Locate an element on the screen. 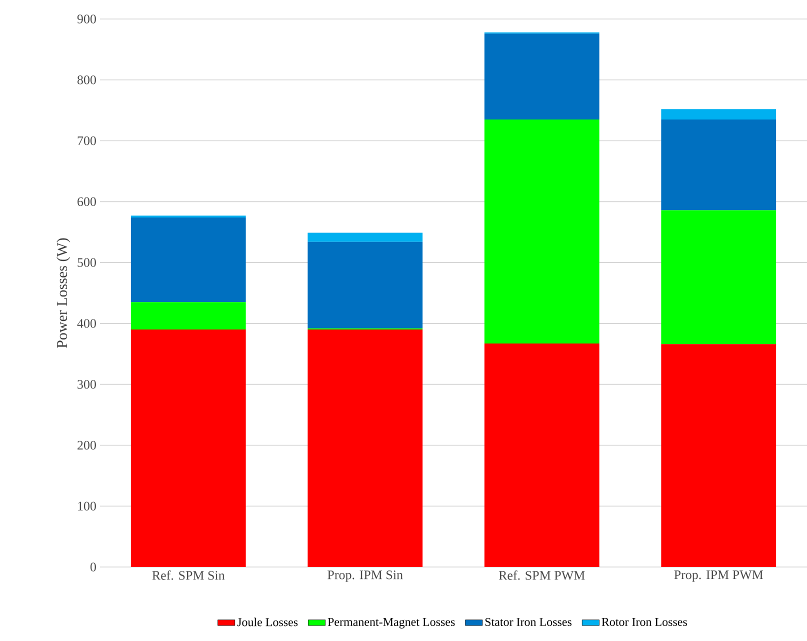 This screenshot has height=641, width=807. y-tick-label: 600 is located at coordinates (87, 201).